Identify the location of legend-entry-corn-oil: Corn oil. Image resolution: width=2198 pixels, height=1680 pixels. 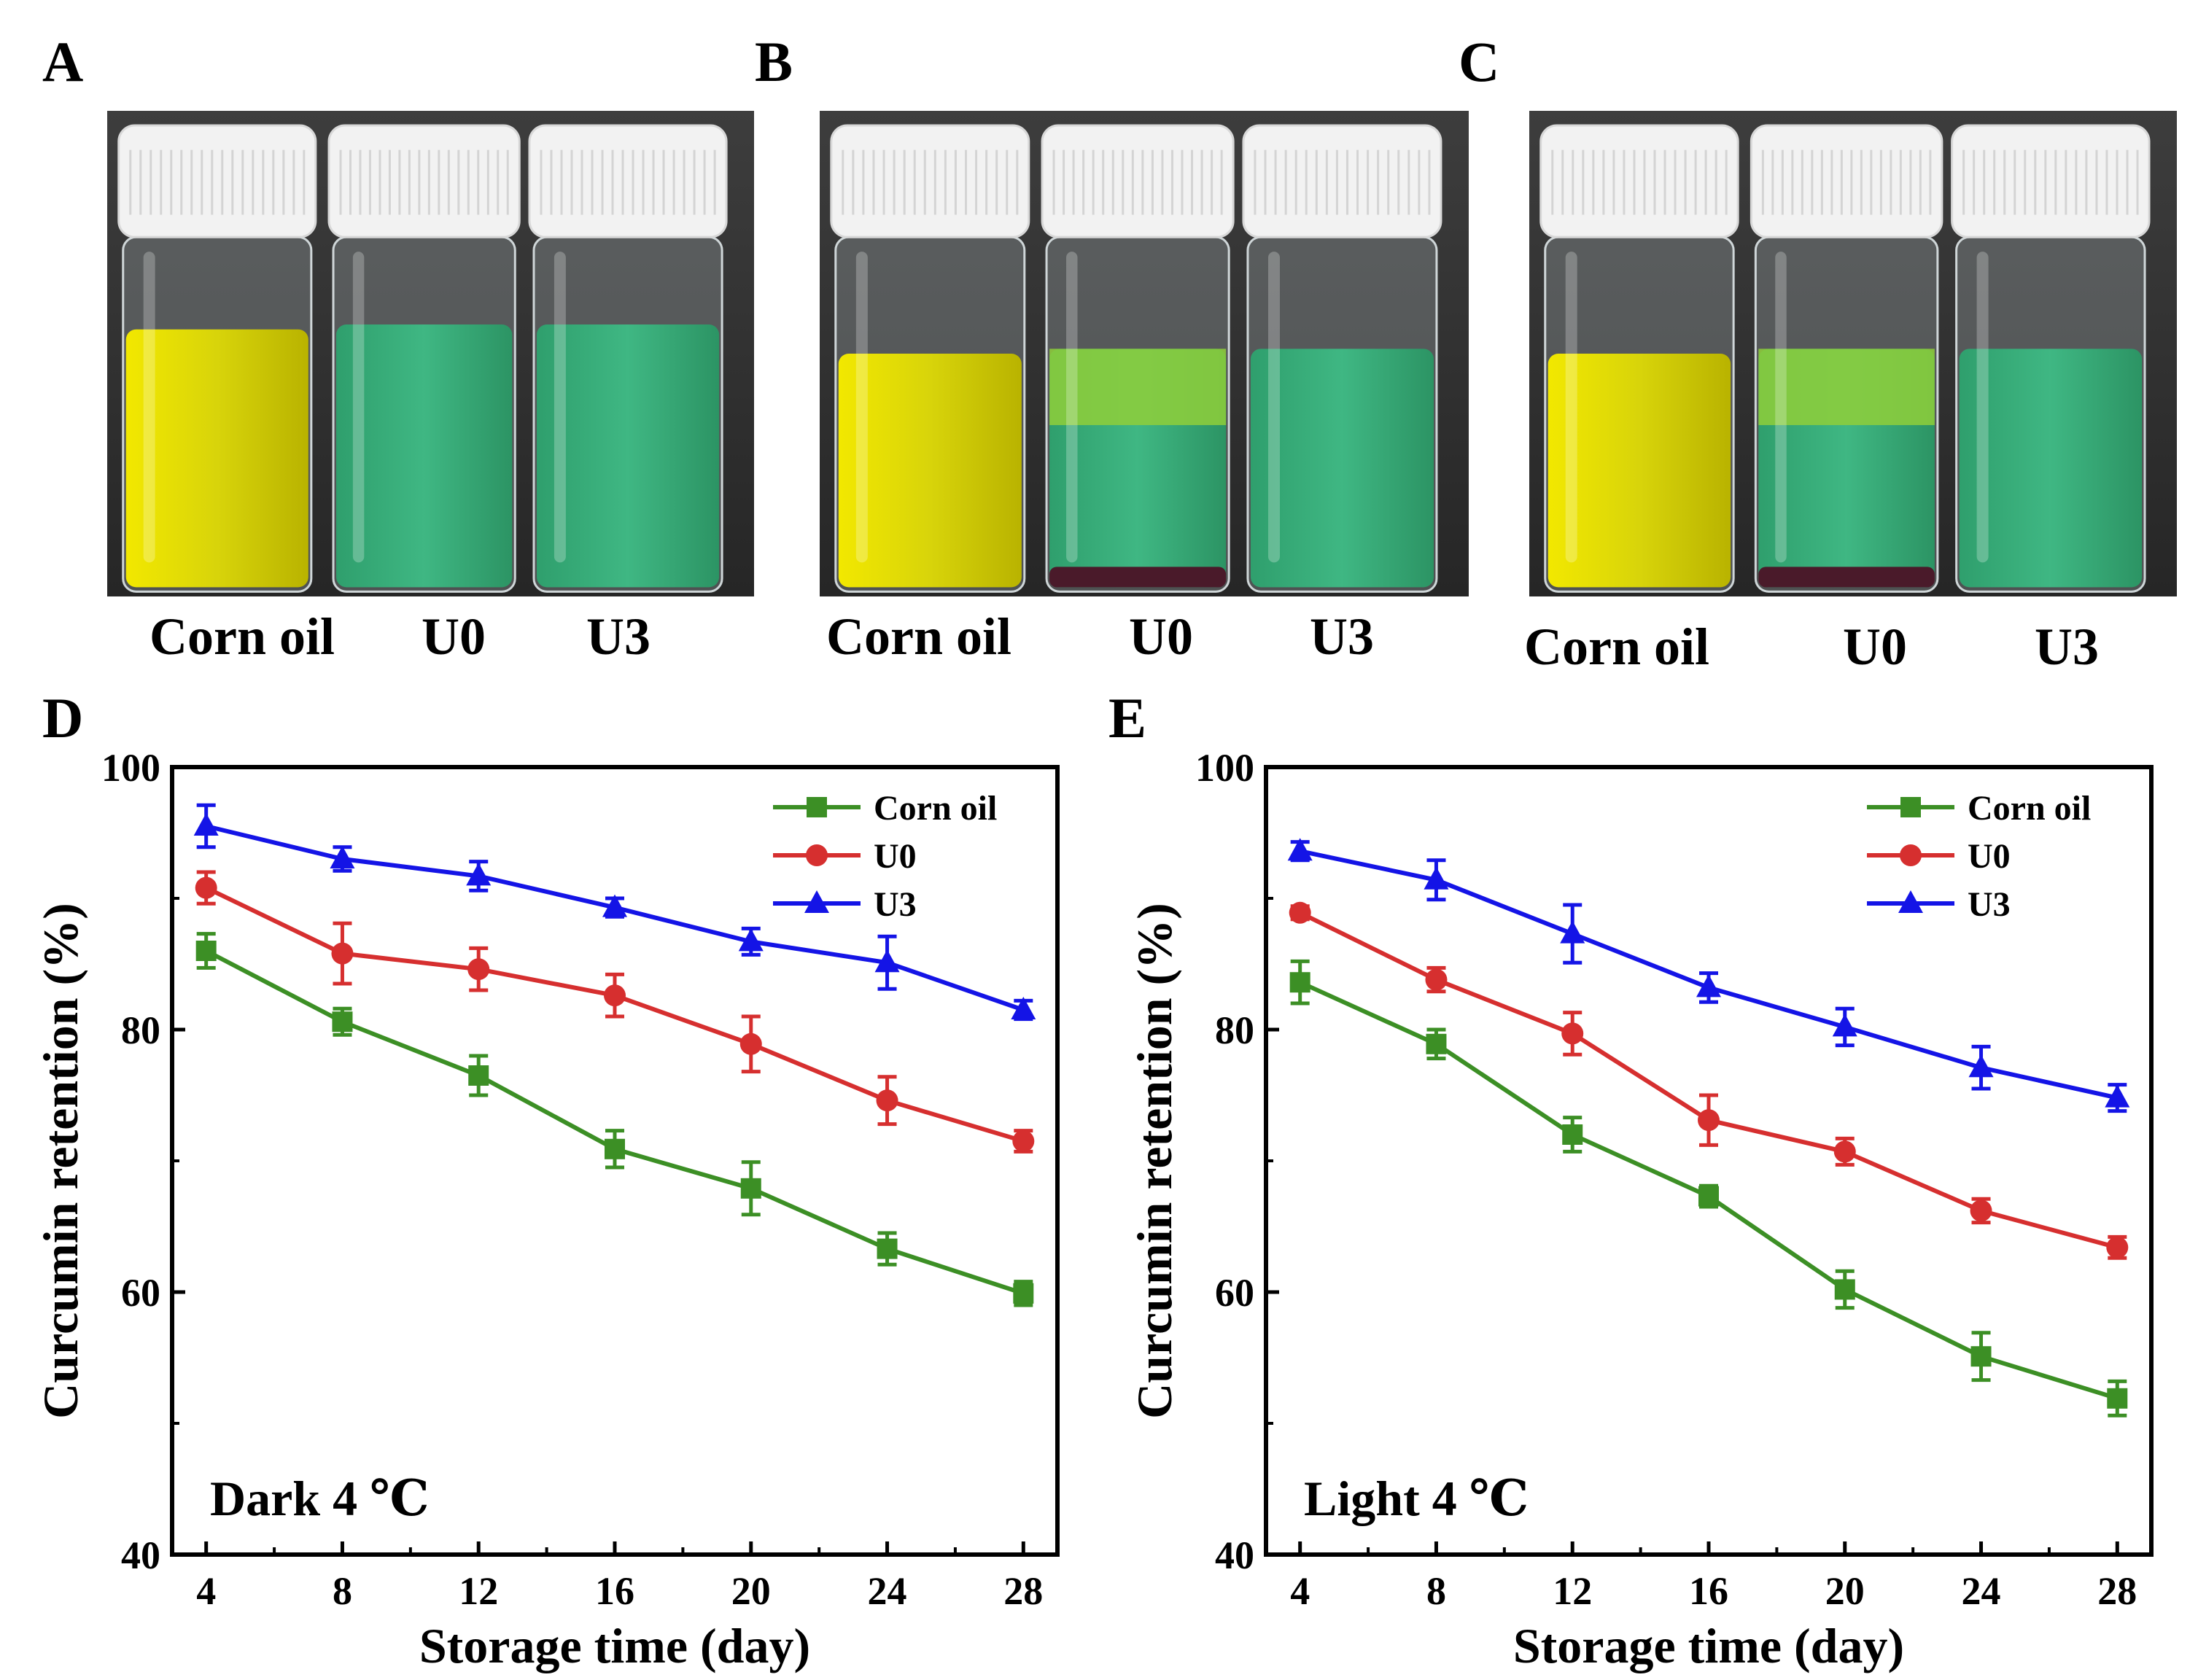
(1979, 808).